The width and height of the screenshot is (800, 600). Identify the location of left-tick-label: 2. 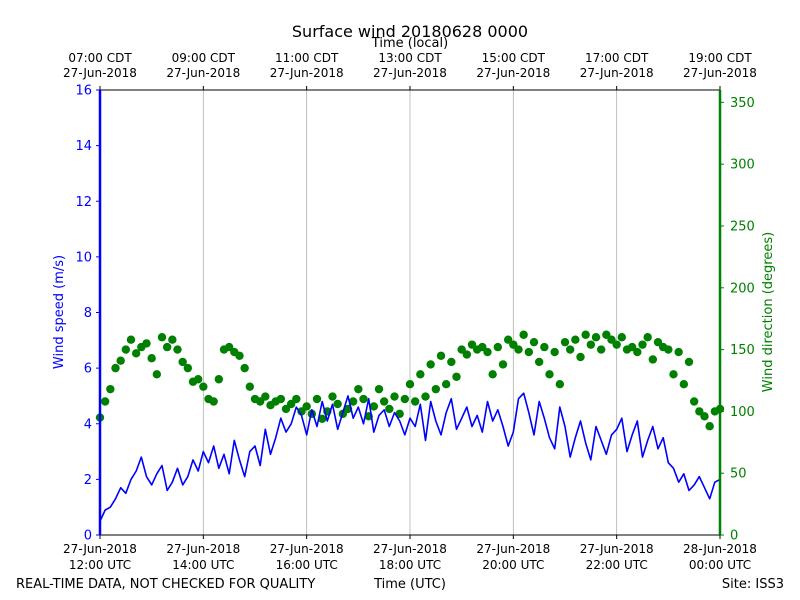
(88, 480).